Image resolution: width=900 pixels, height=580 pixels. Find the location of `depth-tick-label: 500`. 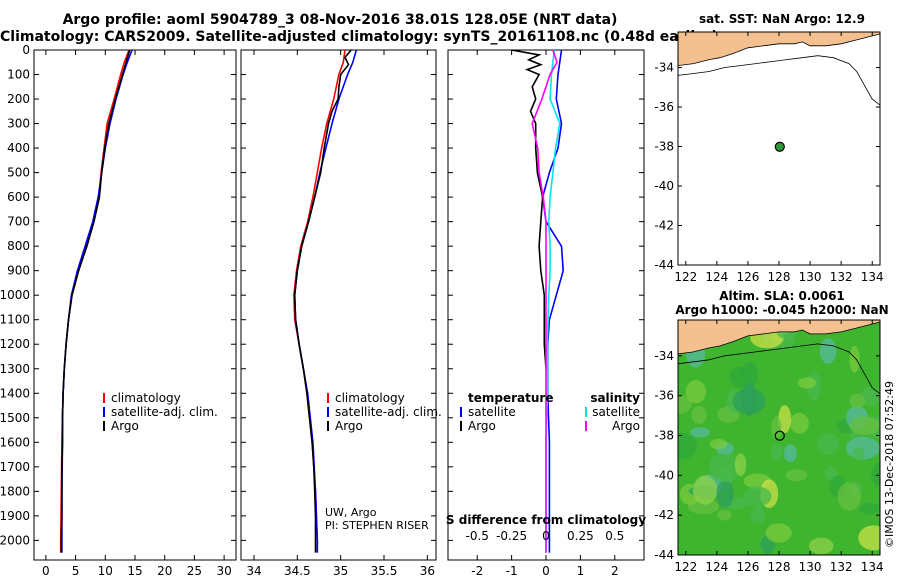

depth-tick-label: 500 is located at coordinates (18, 173).